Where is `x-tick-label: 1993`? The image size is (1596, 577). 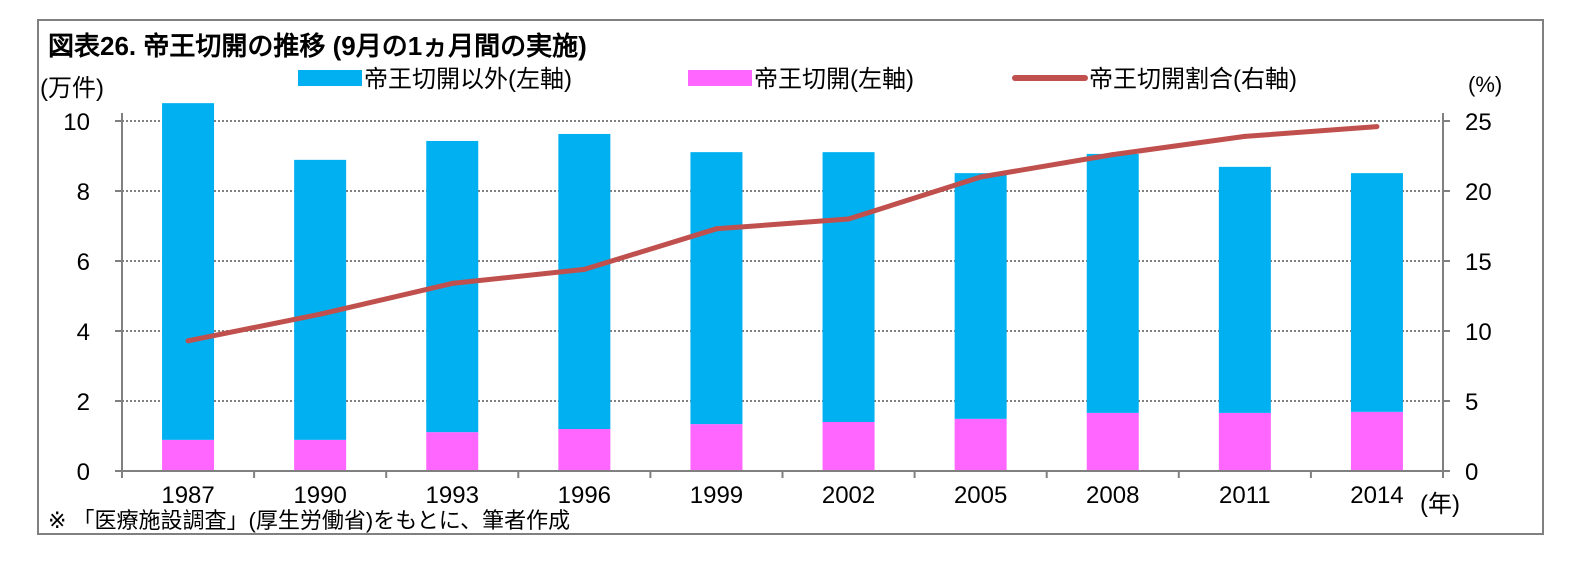
x-tick-label: 1993 is located at coordinates (452, 495).